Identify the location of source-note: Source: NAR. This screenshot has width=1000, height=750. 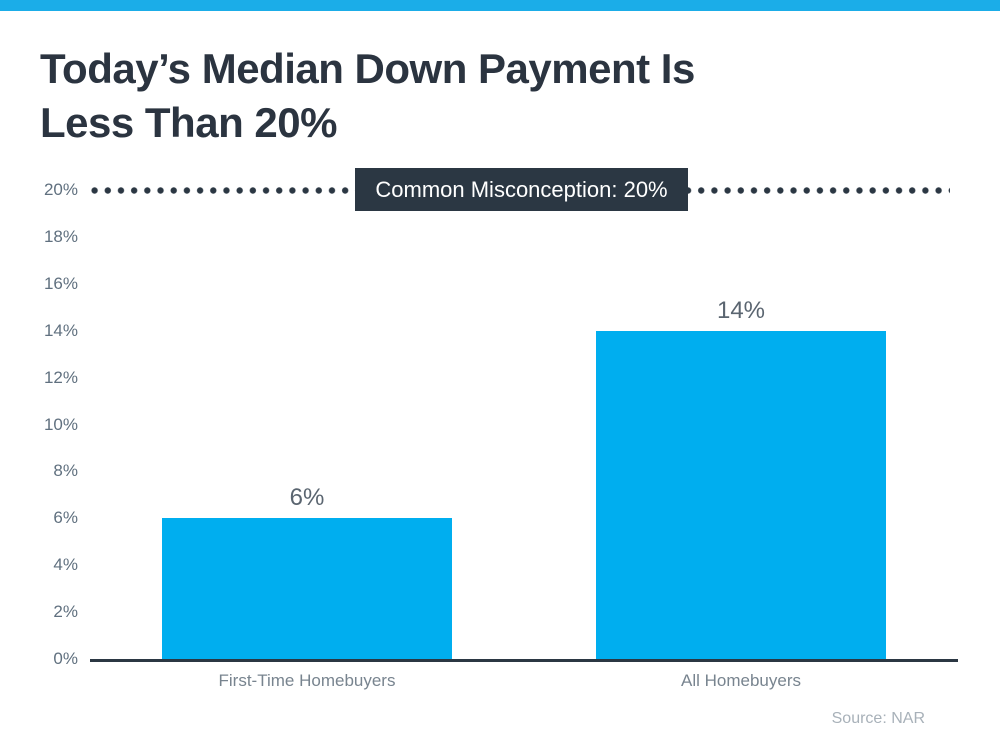
(878, 718).